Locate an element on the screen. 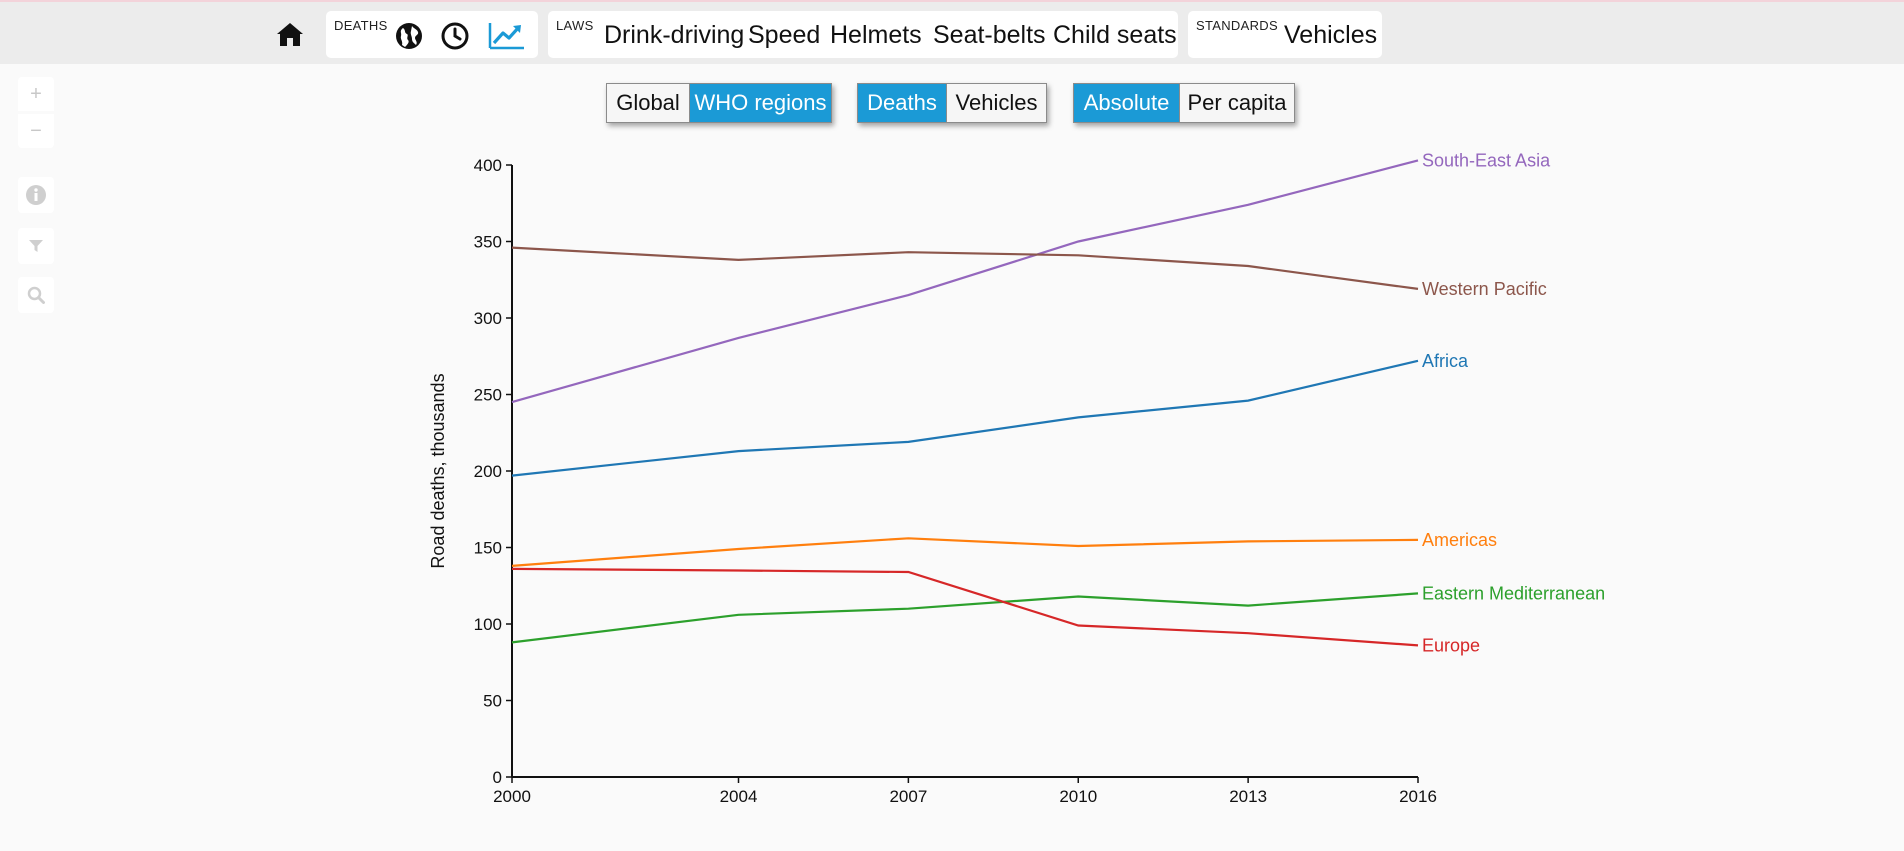 The height and width of the screenshot is (851, 1904). filter-button is located at coordinates (36, 246).